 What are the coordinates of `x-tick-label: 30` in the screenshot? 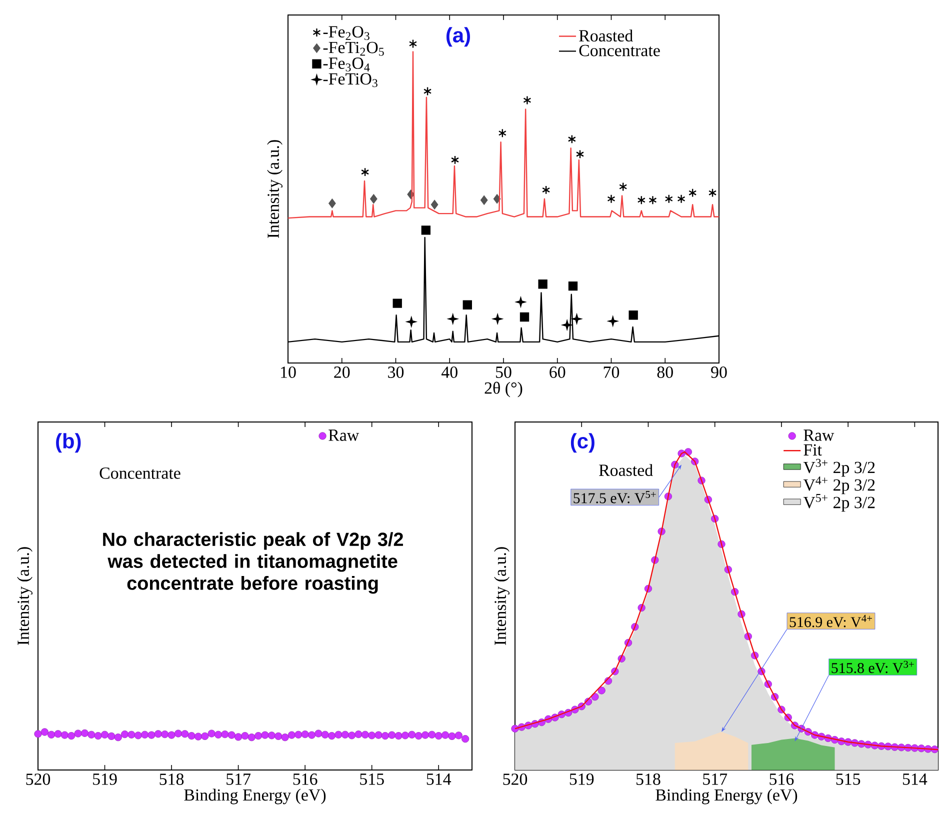 It's located at (396, 372).